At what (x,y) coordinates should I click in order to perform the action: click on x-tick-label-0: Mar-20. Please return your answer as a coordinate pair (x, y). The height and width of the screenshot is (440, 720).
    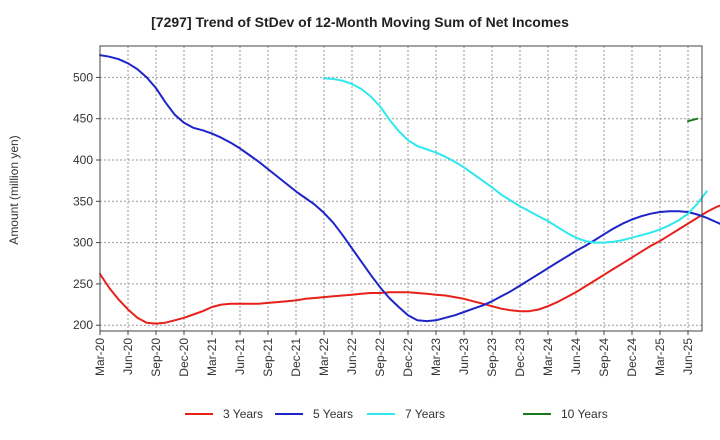
    Looking at the image, I should click on (100, 357).